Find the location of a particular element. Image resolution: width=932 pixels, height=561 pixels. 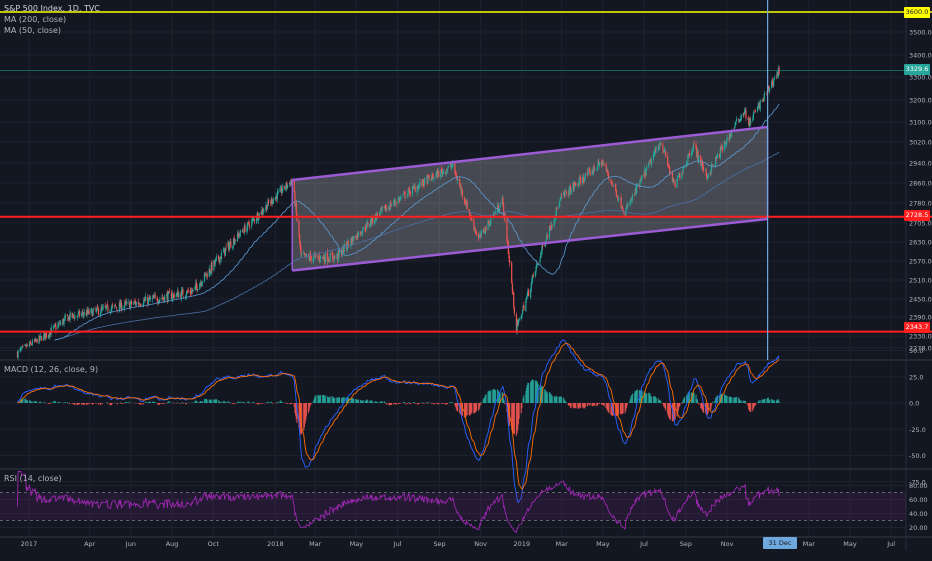

macd-tick-label: 50.0 is located at coordinates (916, 351).